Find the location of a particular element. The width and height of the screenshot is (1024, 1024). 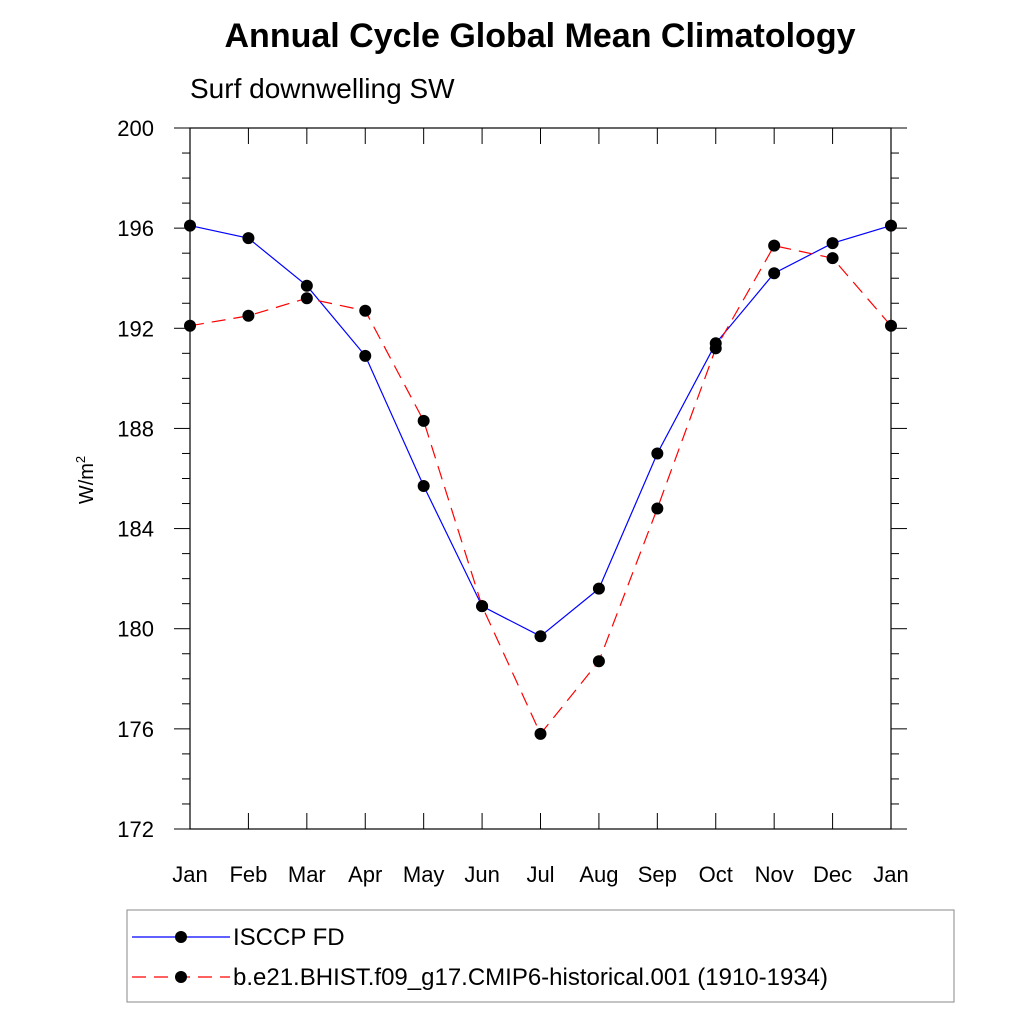

x-tick-label: Jul is located at coordinates (540, 874).